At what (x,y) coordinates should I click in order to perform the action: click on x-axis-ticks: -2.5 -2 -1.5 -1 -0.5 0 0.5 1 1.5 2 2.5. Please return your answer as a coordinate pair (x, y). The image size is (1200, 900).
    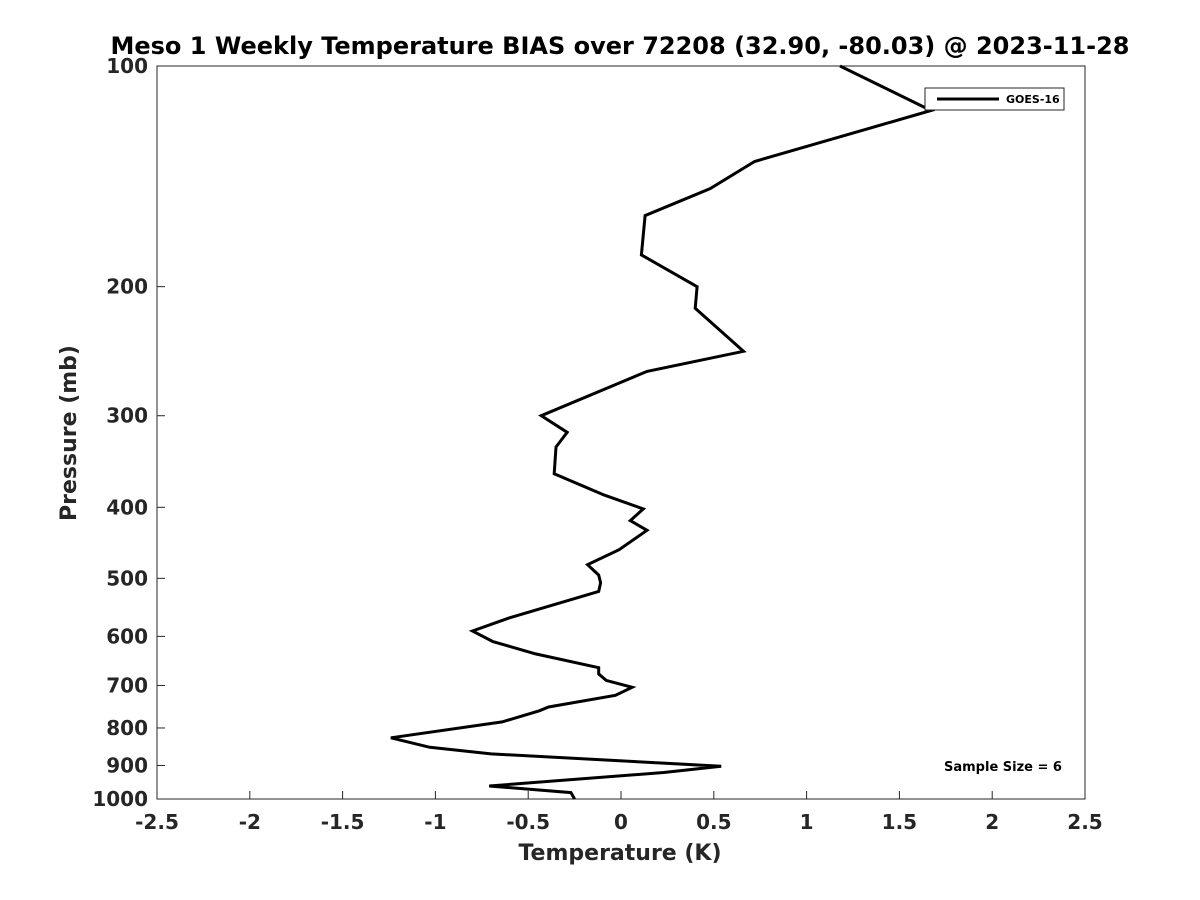
    Looking at the image, I should click on (619, 812).